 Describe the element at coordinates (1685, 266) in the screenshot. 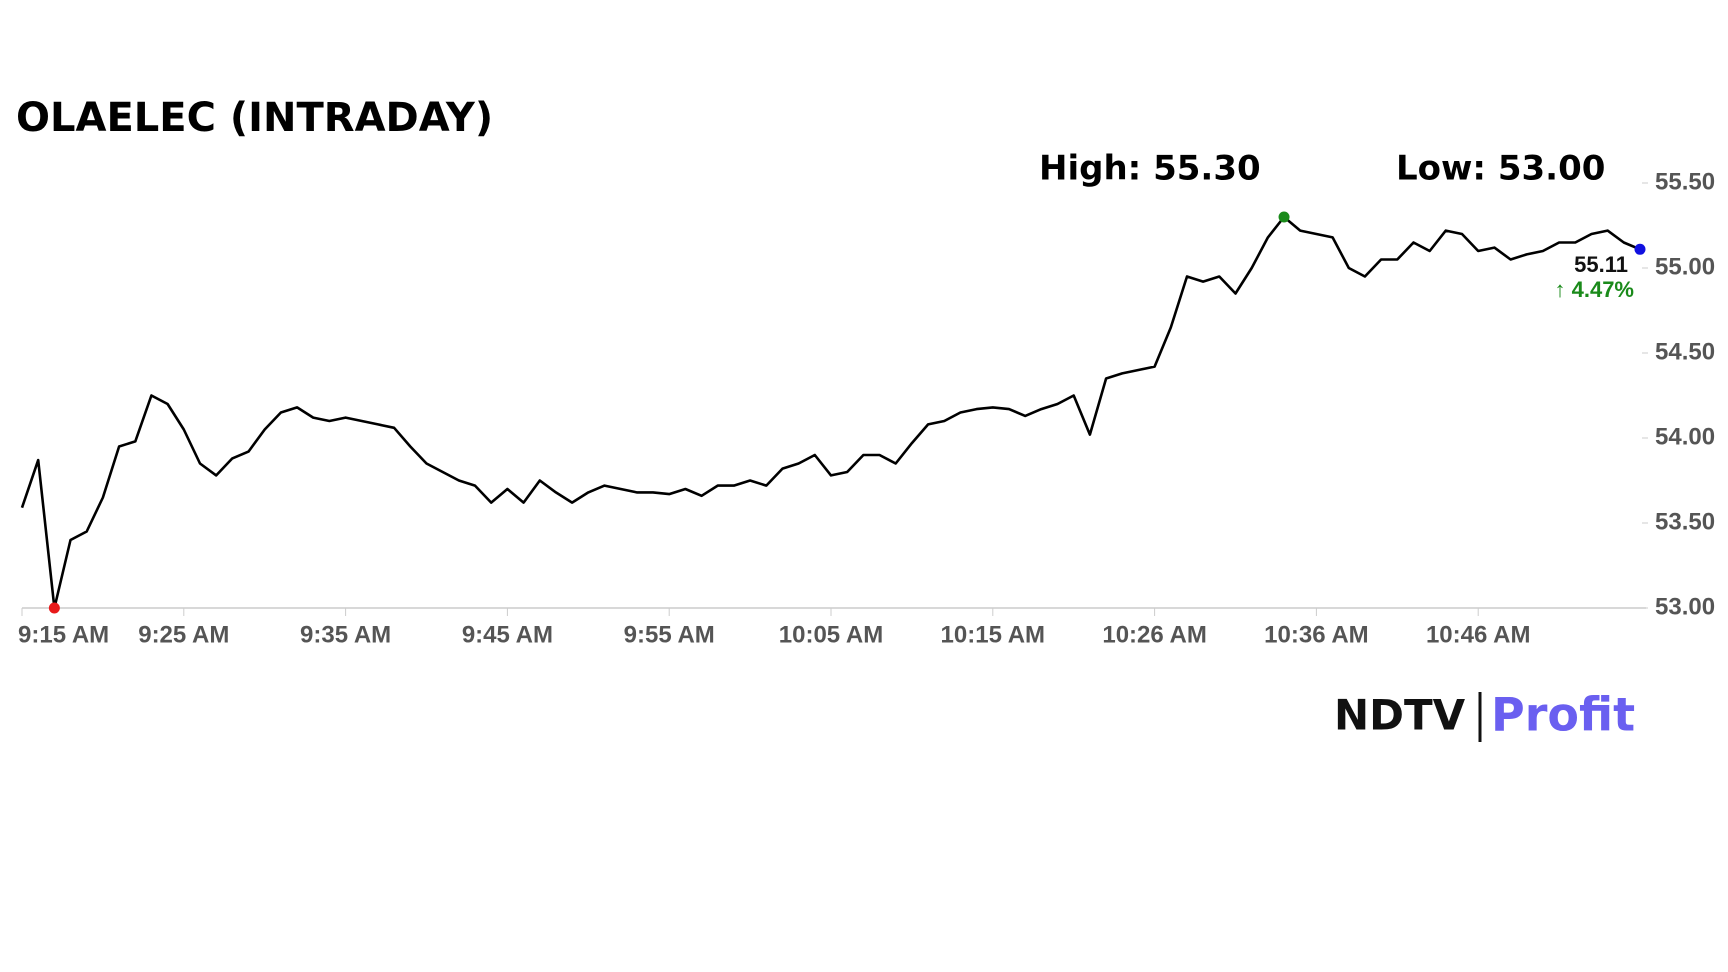

I see `y-tick-label: 55.00` at that location.